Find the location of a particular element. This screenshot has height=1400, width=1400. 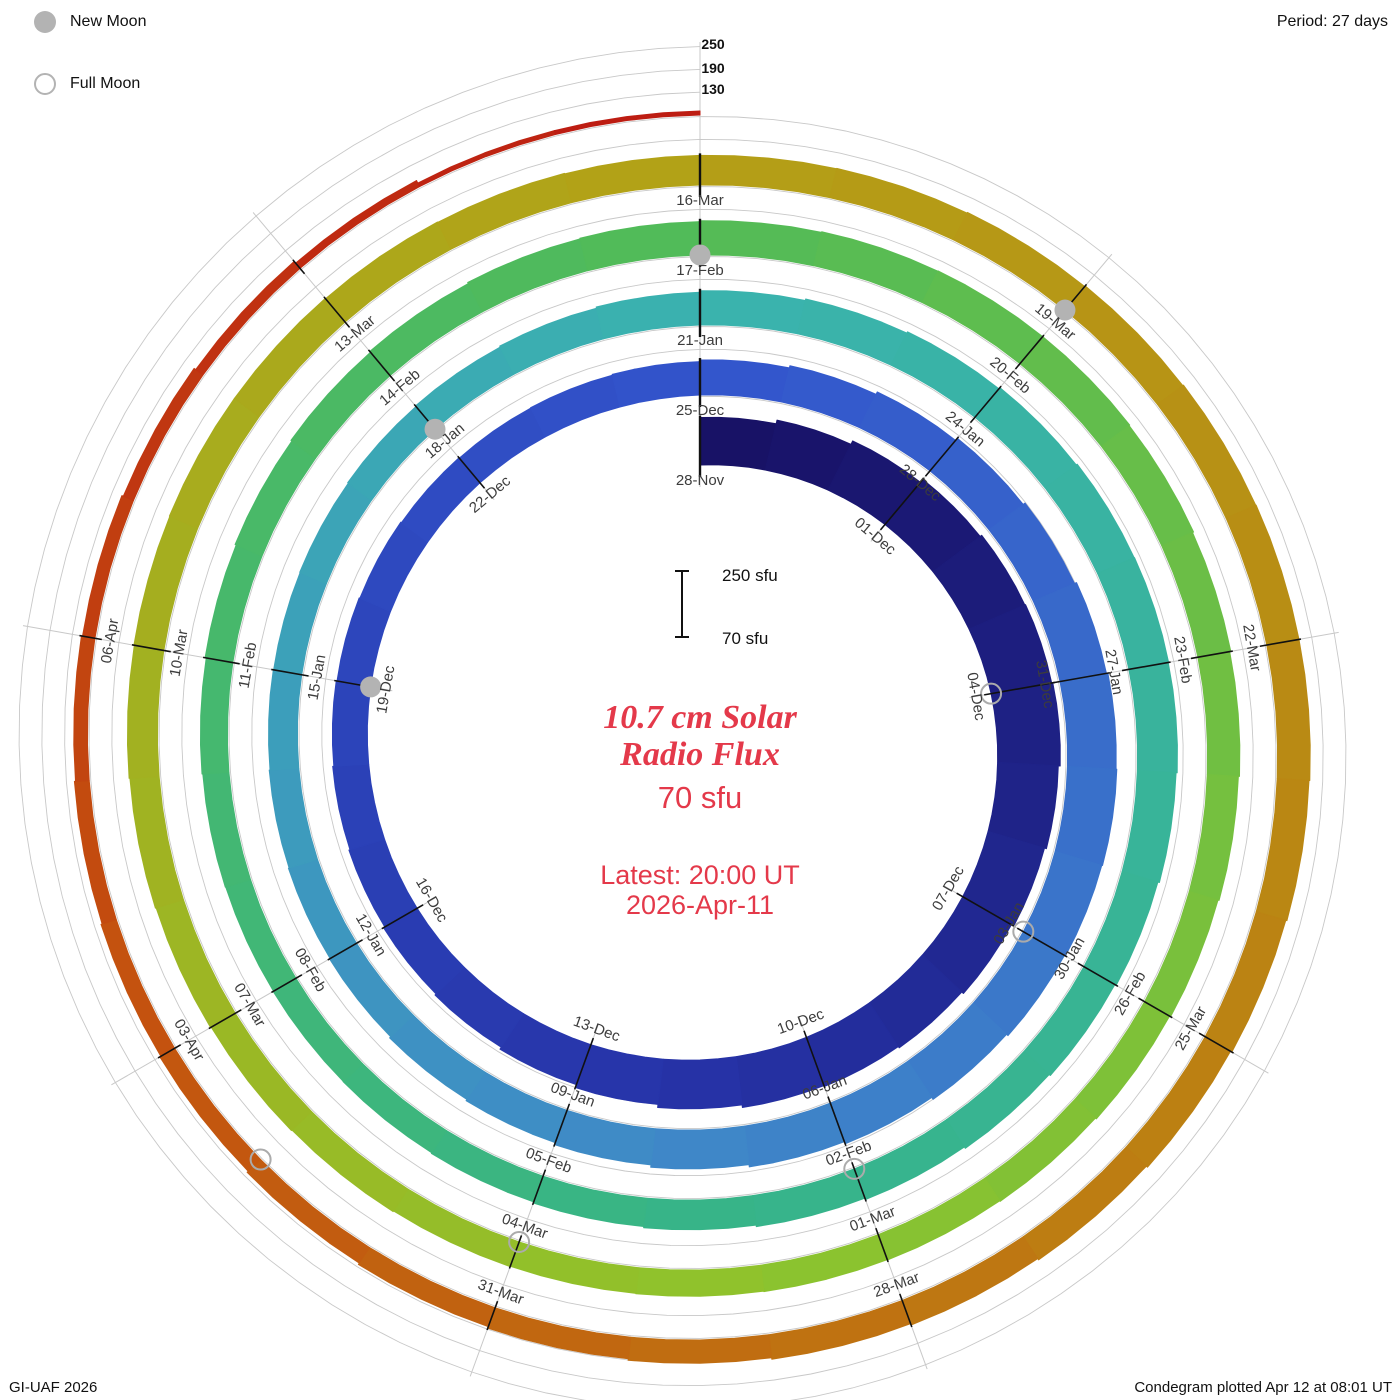

full-moon-icon is located at coordinates (45, 84).